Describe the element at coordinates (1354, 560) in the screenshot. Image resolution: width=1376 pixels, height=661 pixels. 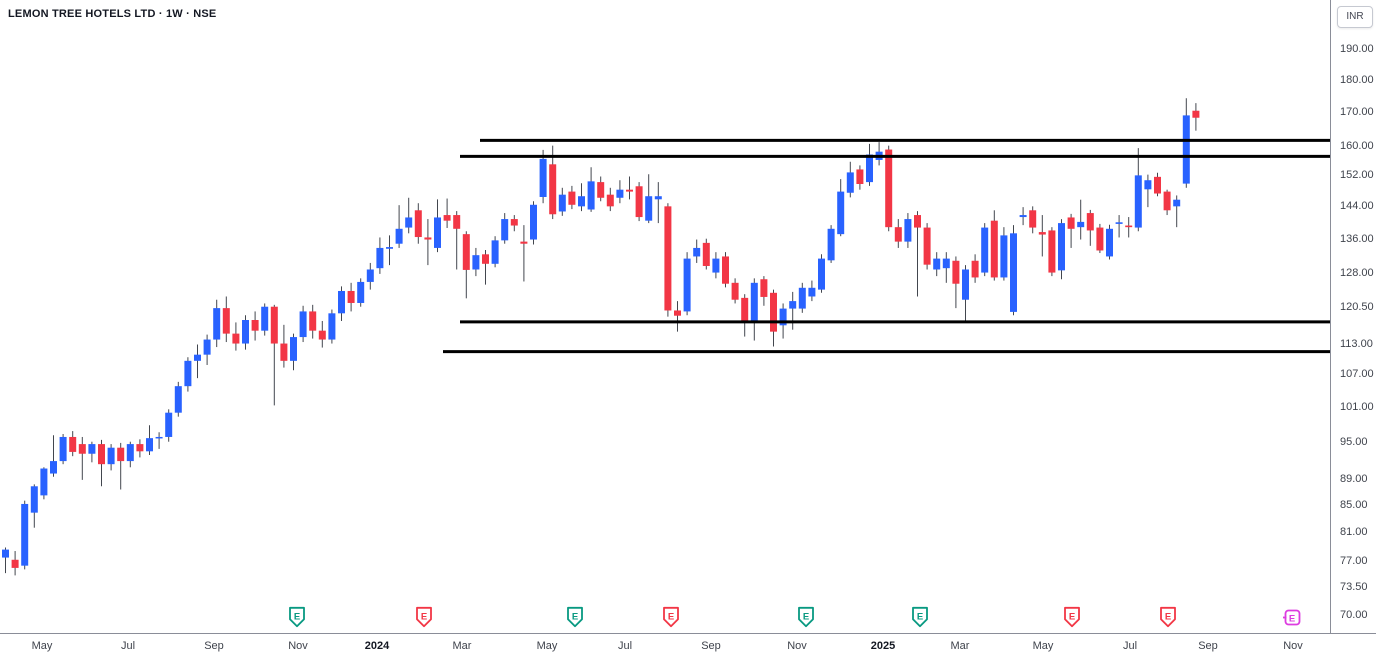
I see `price-tick-label: 77.00` at that location.